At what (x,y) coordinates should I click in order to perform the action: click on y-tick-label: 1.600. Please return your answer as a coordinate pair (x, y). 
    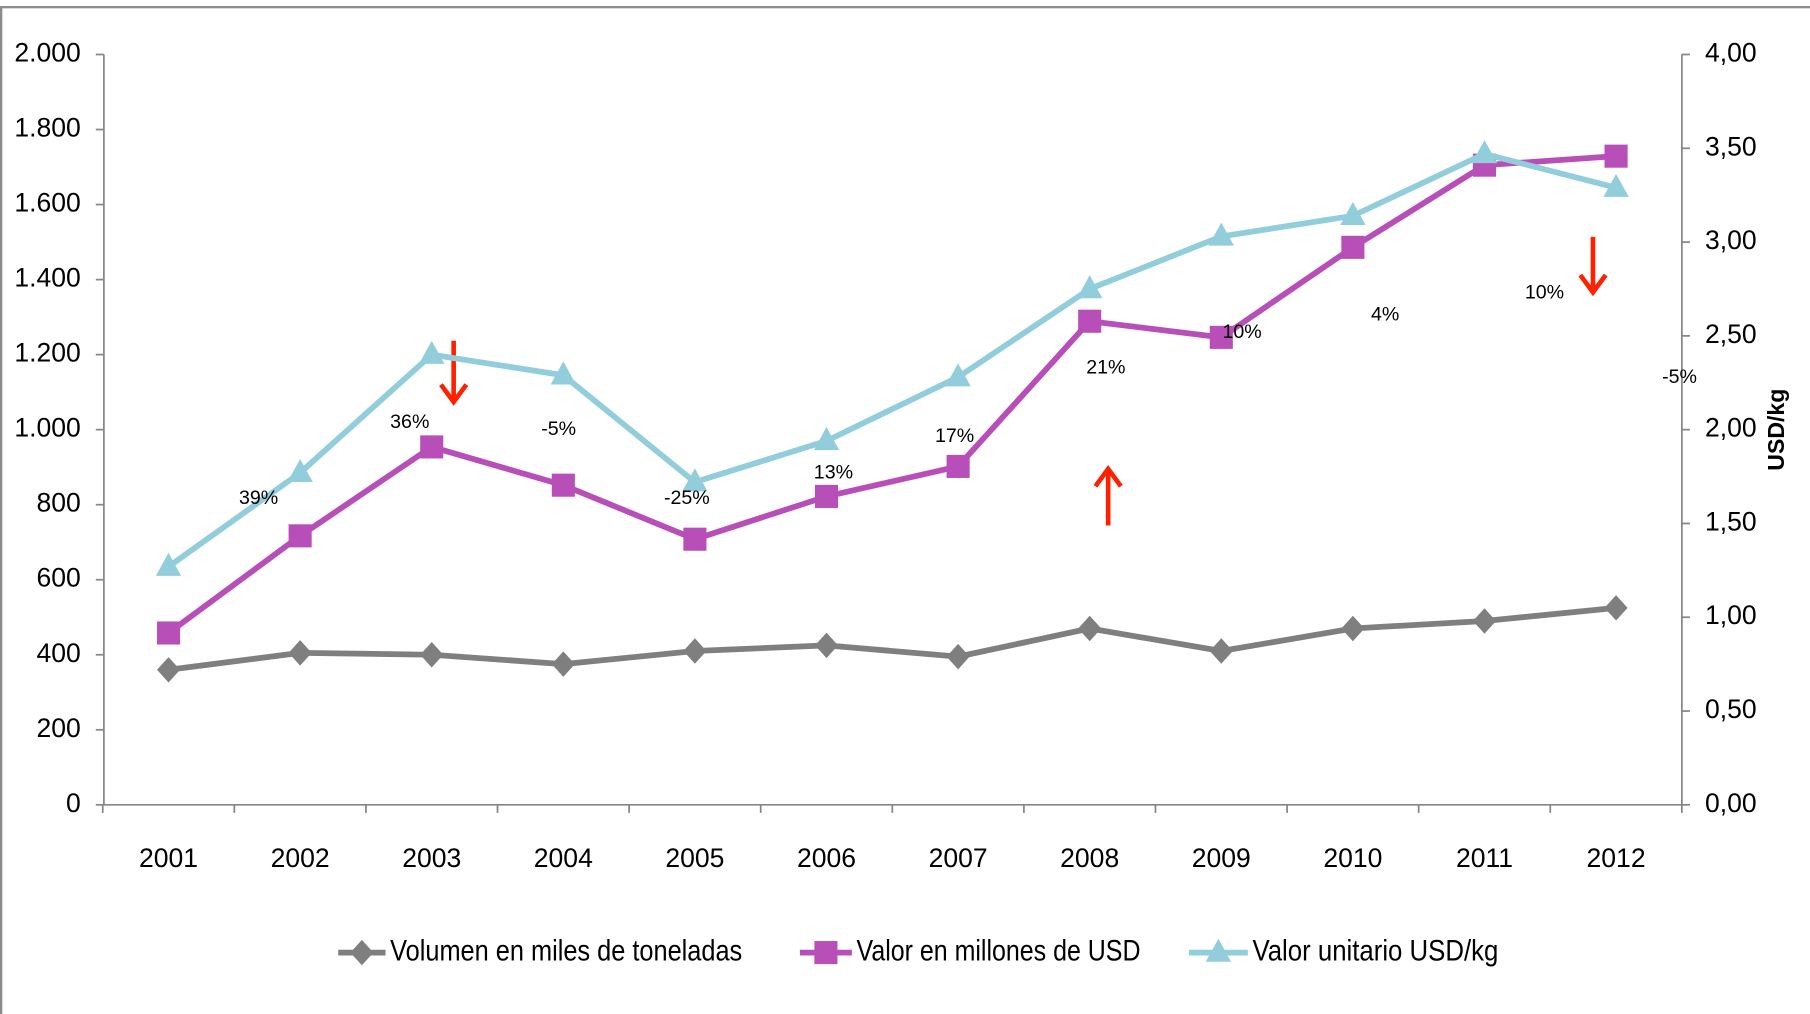
    Looking at the image, I should click on (47, 203).